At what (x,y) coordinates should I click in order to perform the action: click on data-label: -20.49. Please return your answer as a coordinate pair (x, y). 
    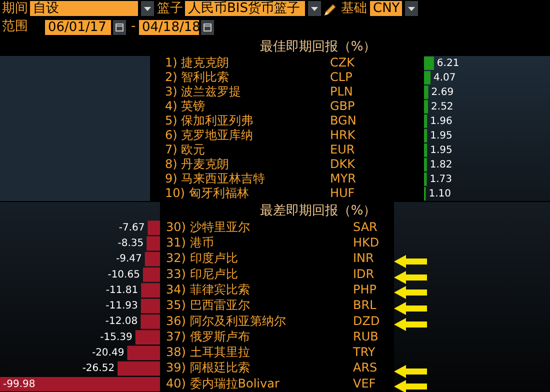
    Looking at the image, I should click on (108, 353).